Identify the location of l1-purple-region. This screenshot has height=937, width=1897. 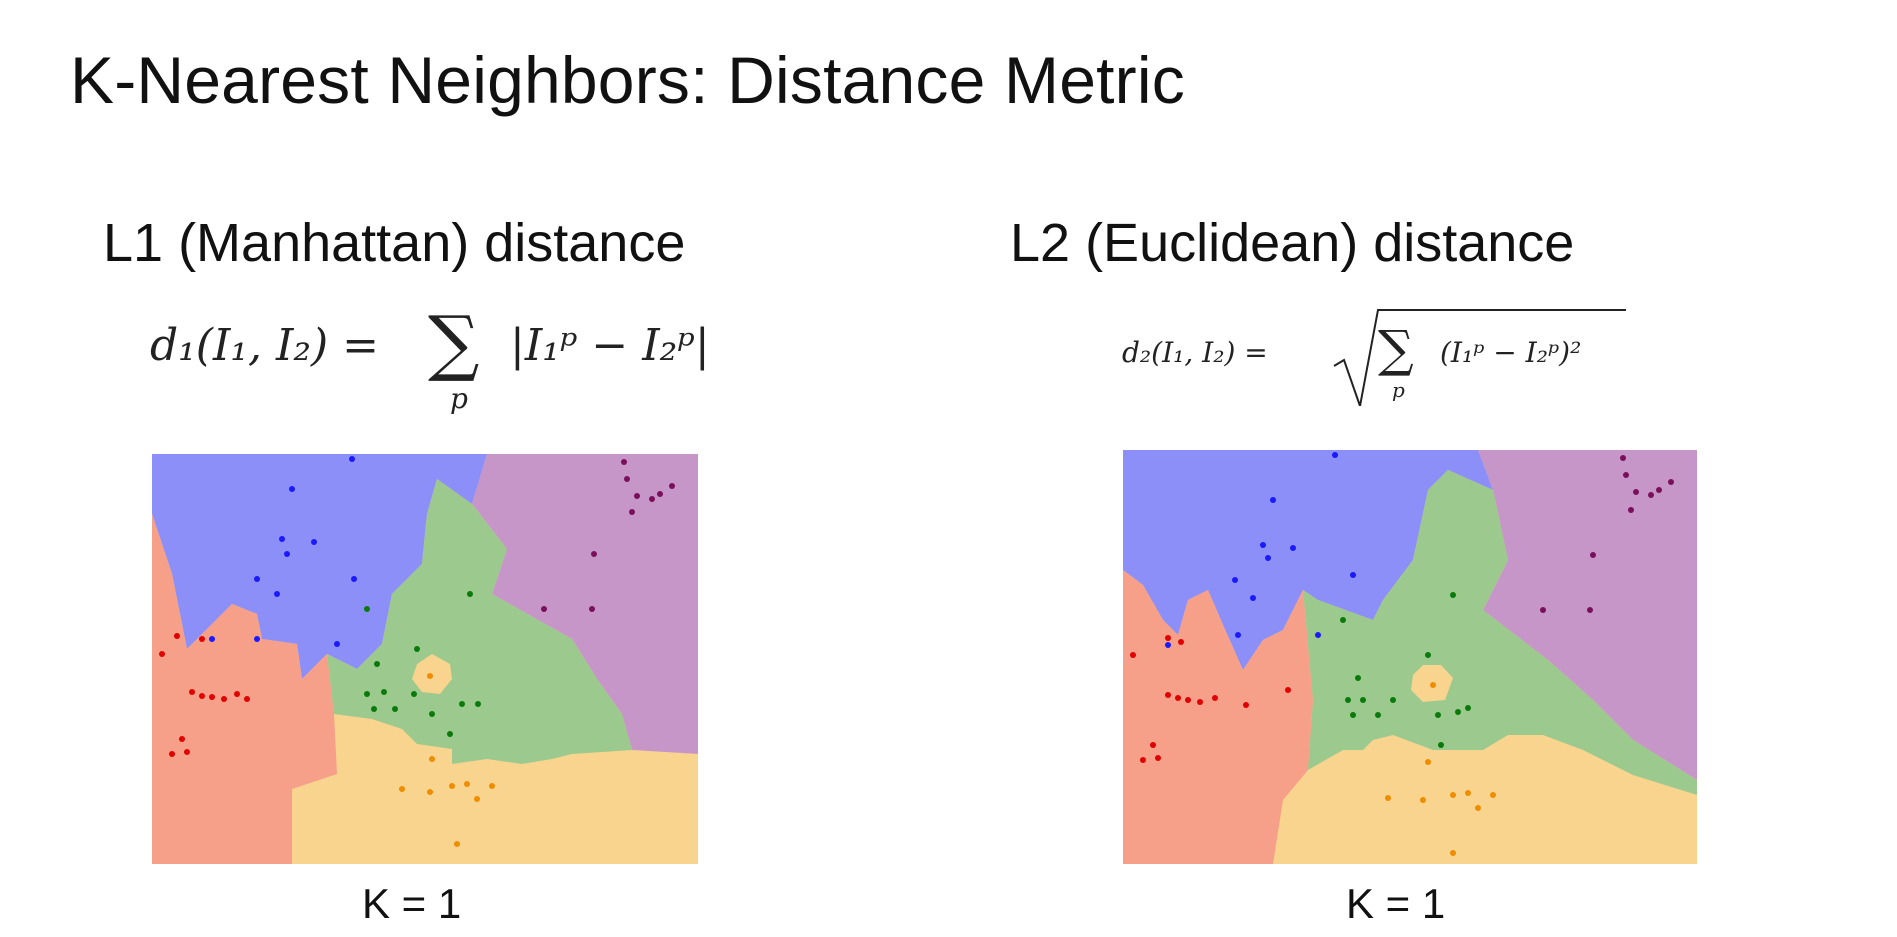
(585, 604).